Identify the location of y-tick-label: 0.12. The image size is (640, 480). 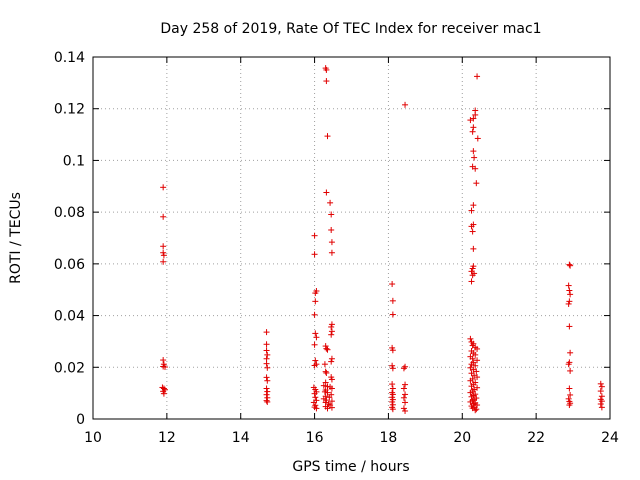
(69, 110).